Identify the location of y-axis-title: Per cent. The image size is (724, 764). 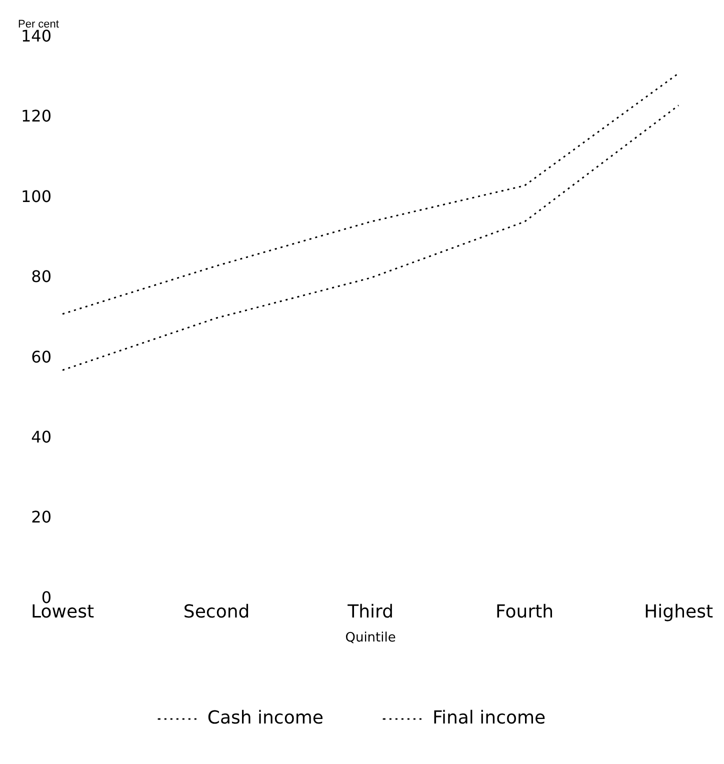
(38, 24).